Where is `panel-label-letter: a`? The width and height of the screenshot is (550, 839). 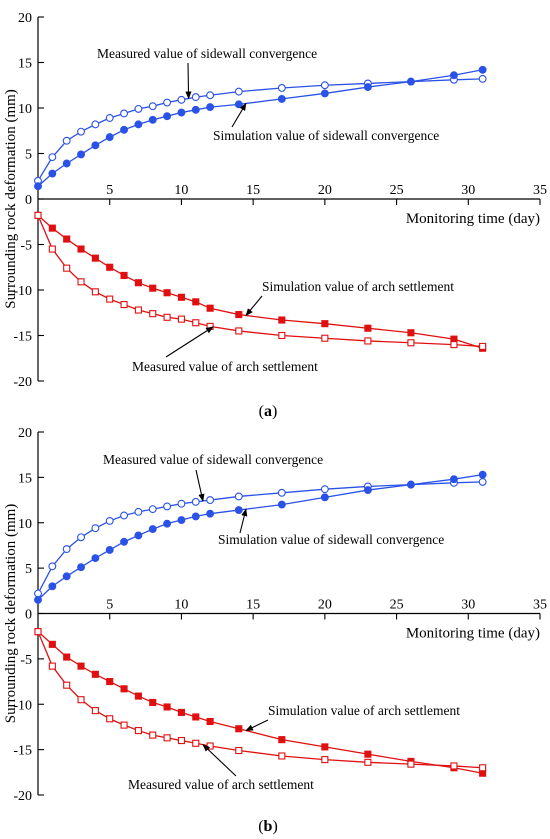
panel-label-letter: a is located at coordinates (268, 411).